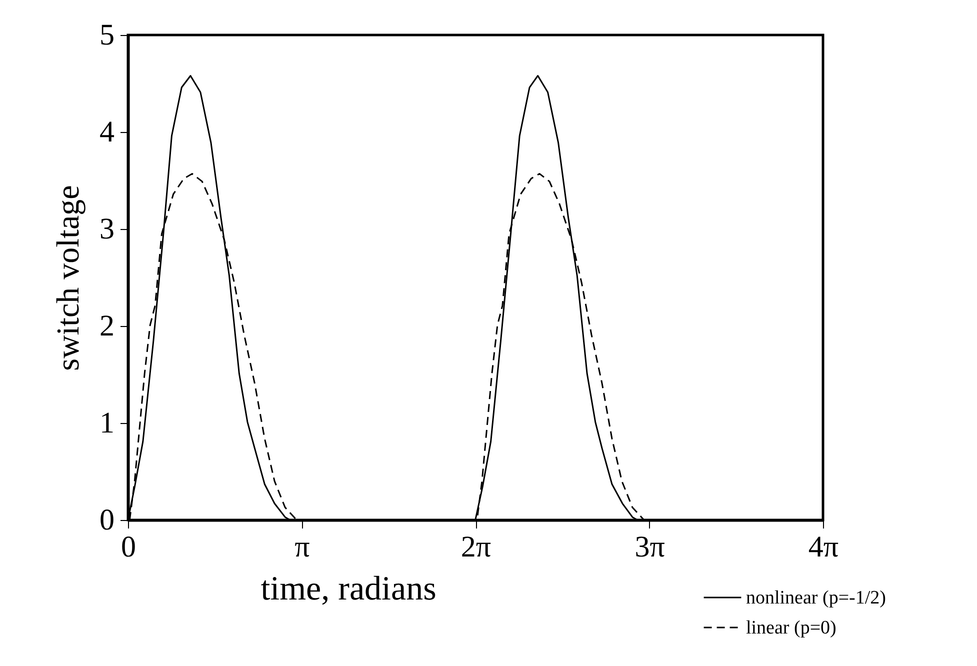  What do you see at coordinates (107, 423) in the screenshot?
I see `y-tick-label: 1` at bounding box center [107, 423].